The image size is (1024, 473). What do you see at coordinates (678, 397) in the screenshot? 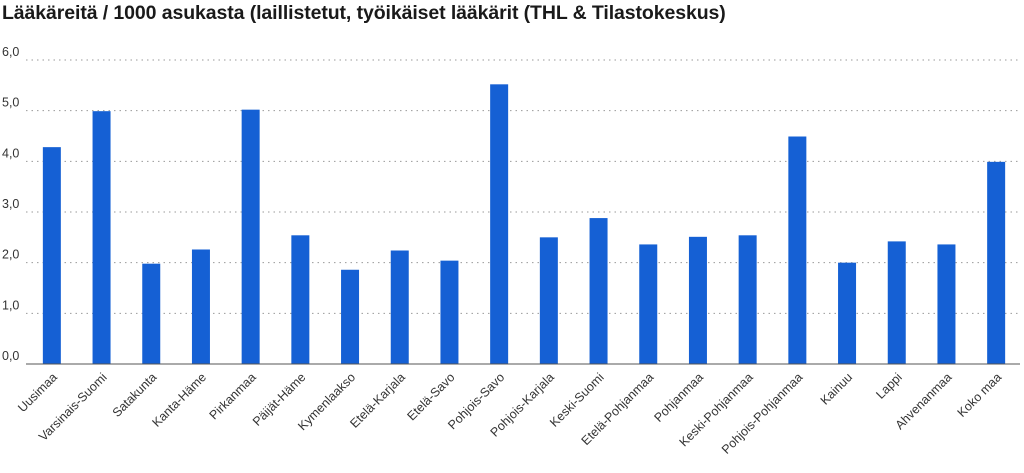
I see `x-tick-label: Pohjanmaa` at bounding box center [678, 397].